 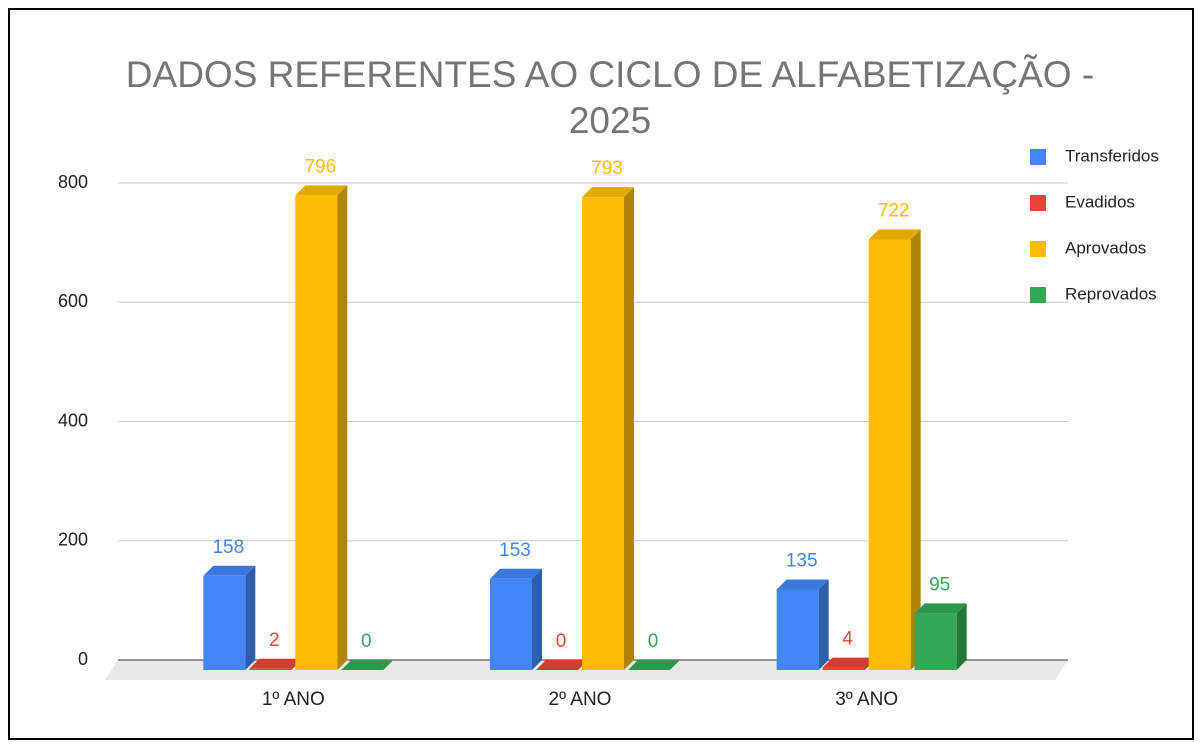 I want to click on data-label: 135, so click(x=802, y=561).